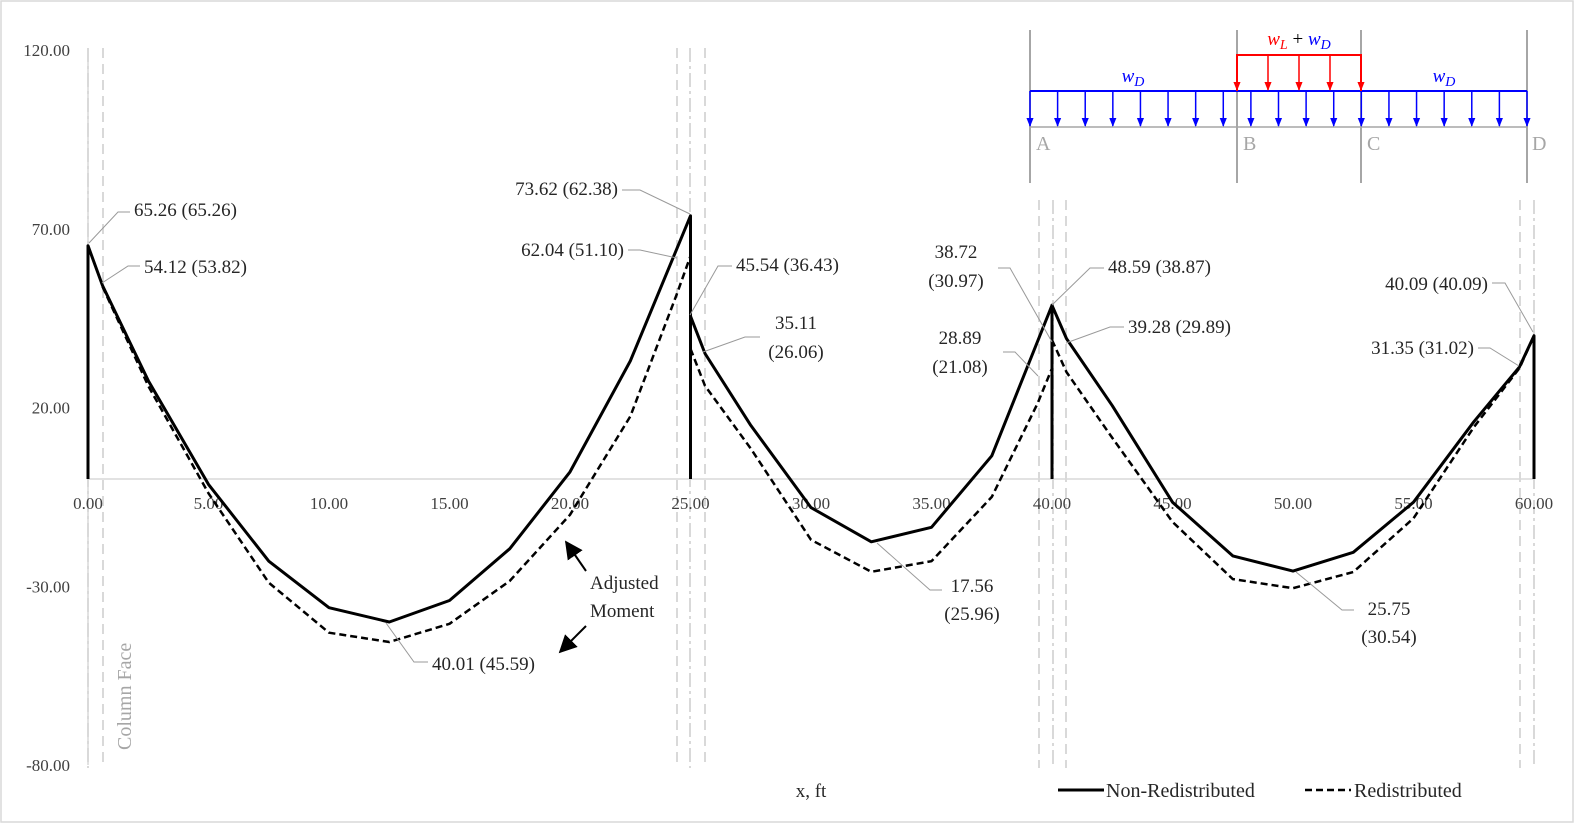  I want to click on label-adjusted: Adjusted, so click(624, 583).